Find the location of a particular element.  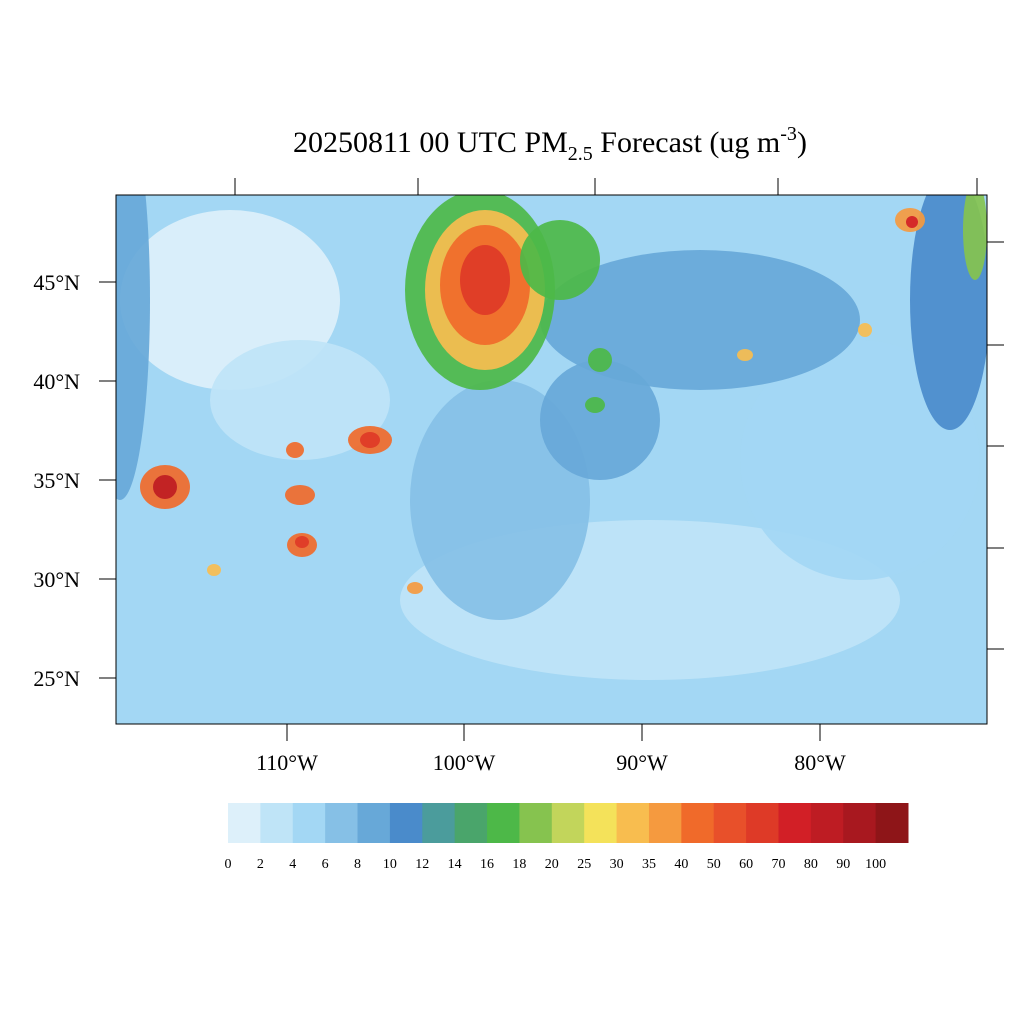

colorbar-label: 8 is located at coordinates (357, 864).